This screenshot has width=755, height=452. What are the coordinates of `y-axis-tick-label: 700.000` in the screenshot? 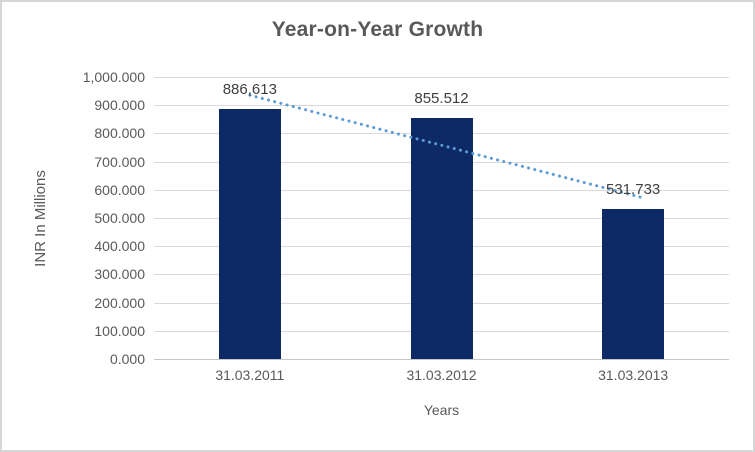 It's located at (119, 161).